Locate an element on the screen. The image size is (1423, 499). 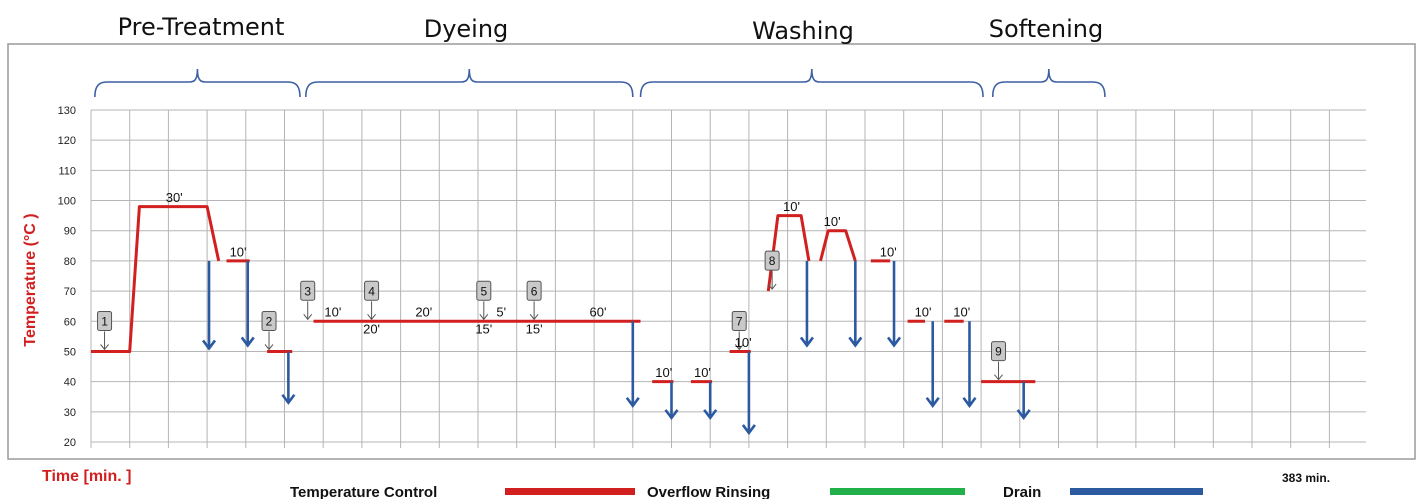
time-annotation: 30' is located at coordinates (174, 197).